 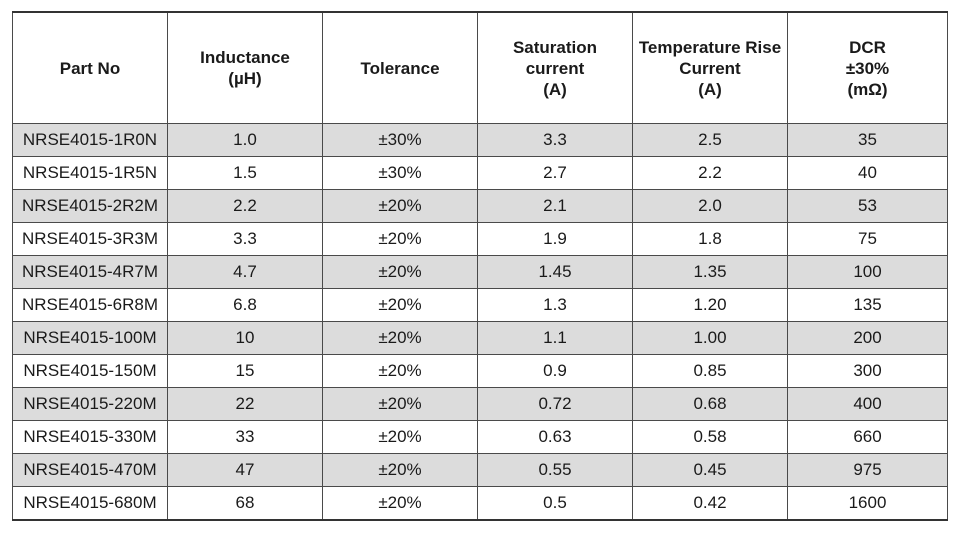 What do you see at coordinates (245, 404) in the screenshot?
I see `cell-inductance: 22` at bounding box center [245, 404].